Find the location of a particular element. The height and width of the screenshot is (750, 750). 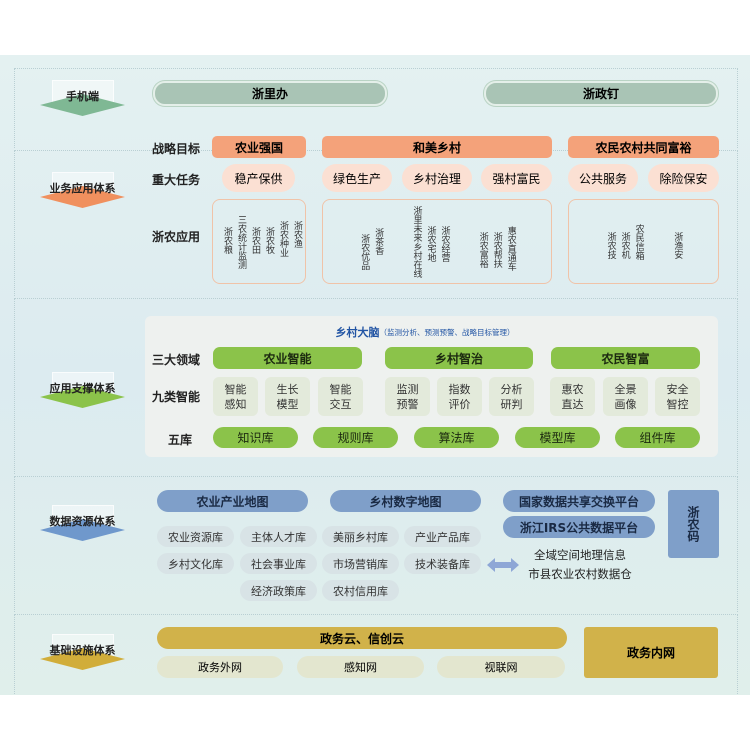

map: 农业产业地图 is located at coordinates (232, 501).